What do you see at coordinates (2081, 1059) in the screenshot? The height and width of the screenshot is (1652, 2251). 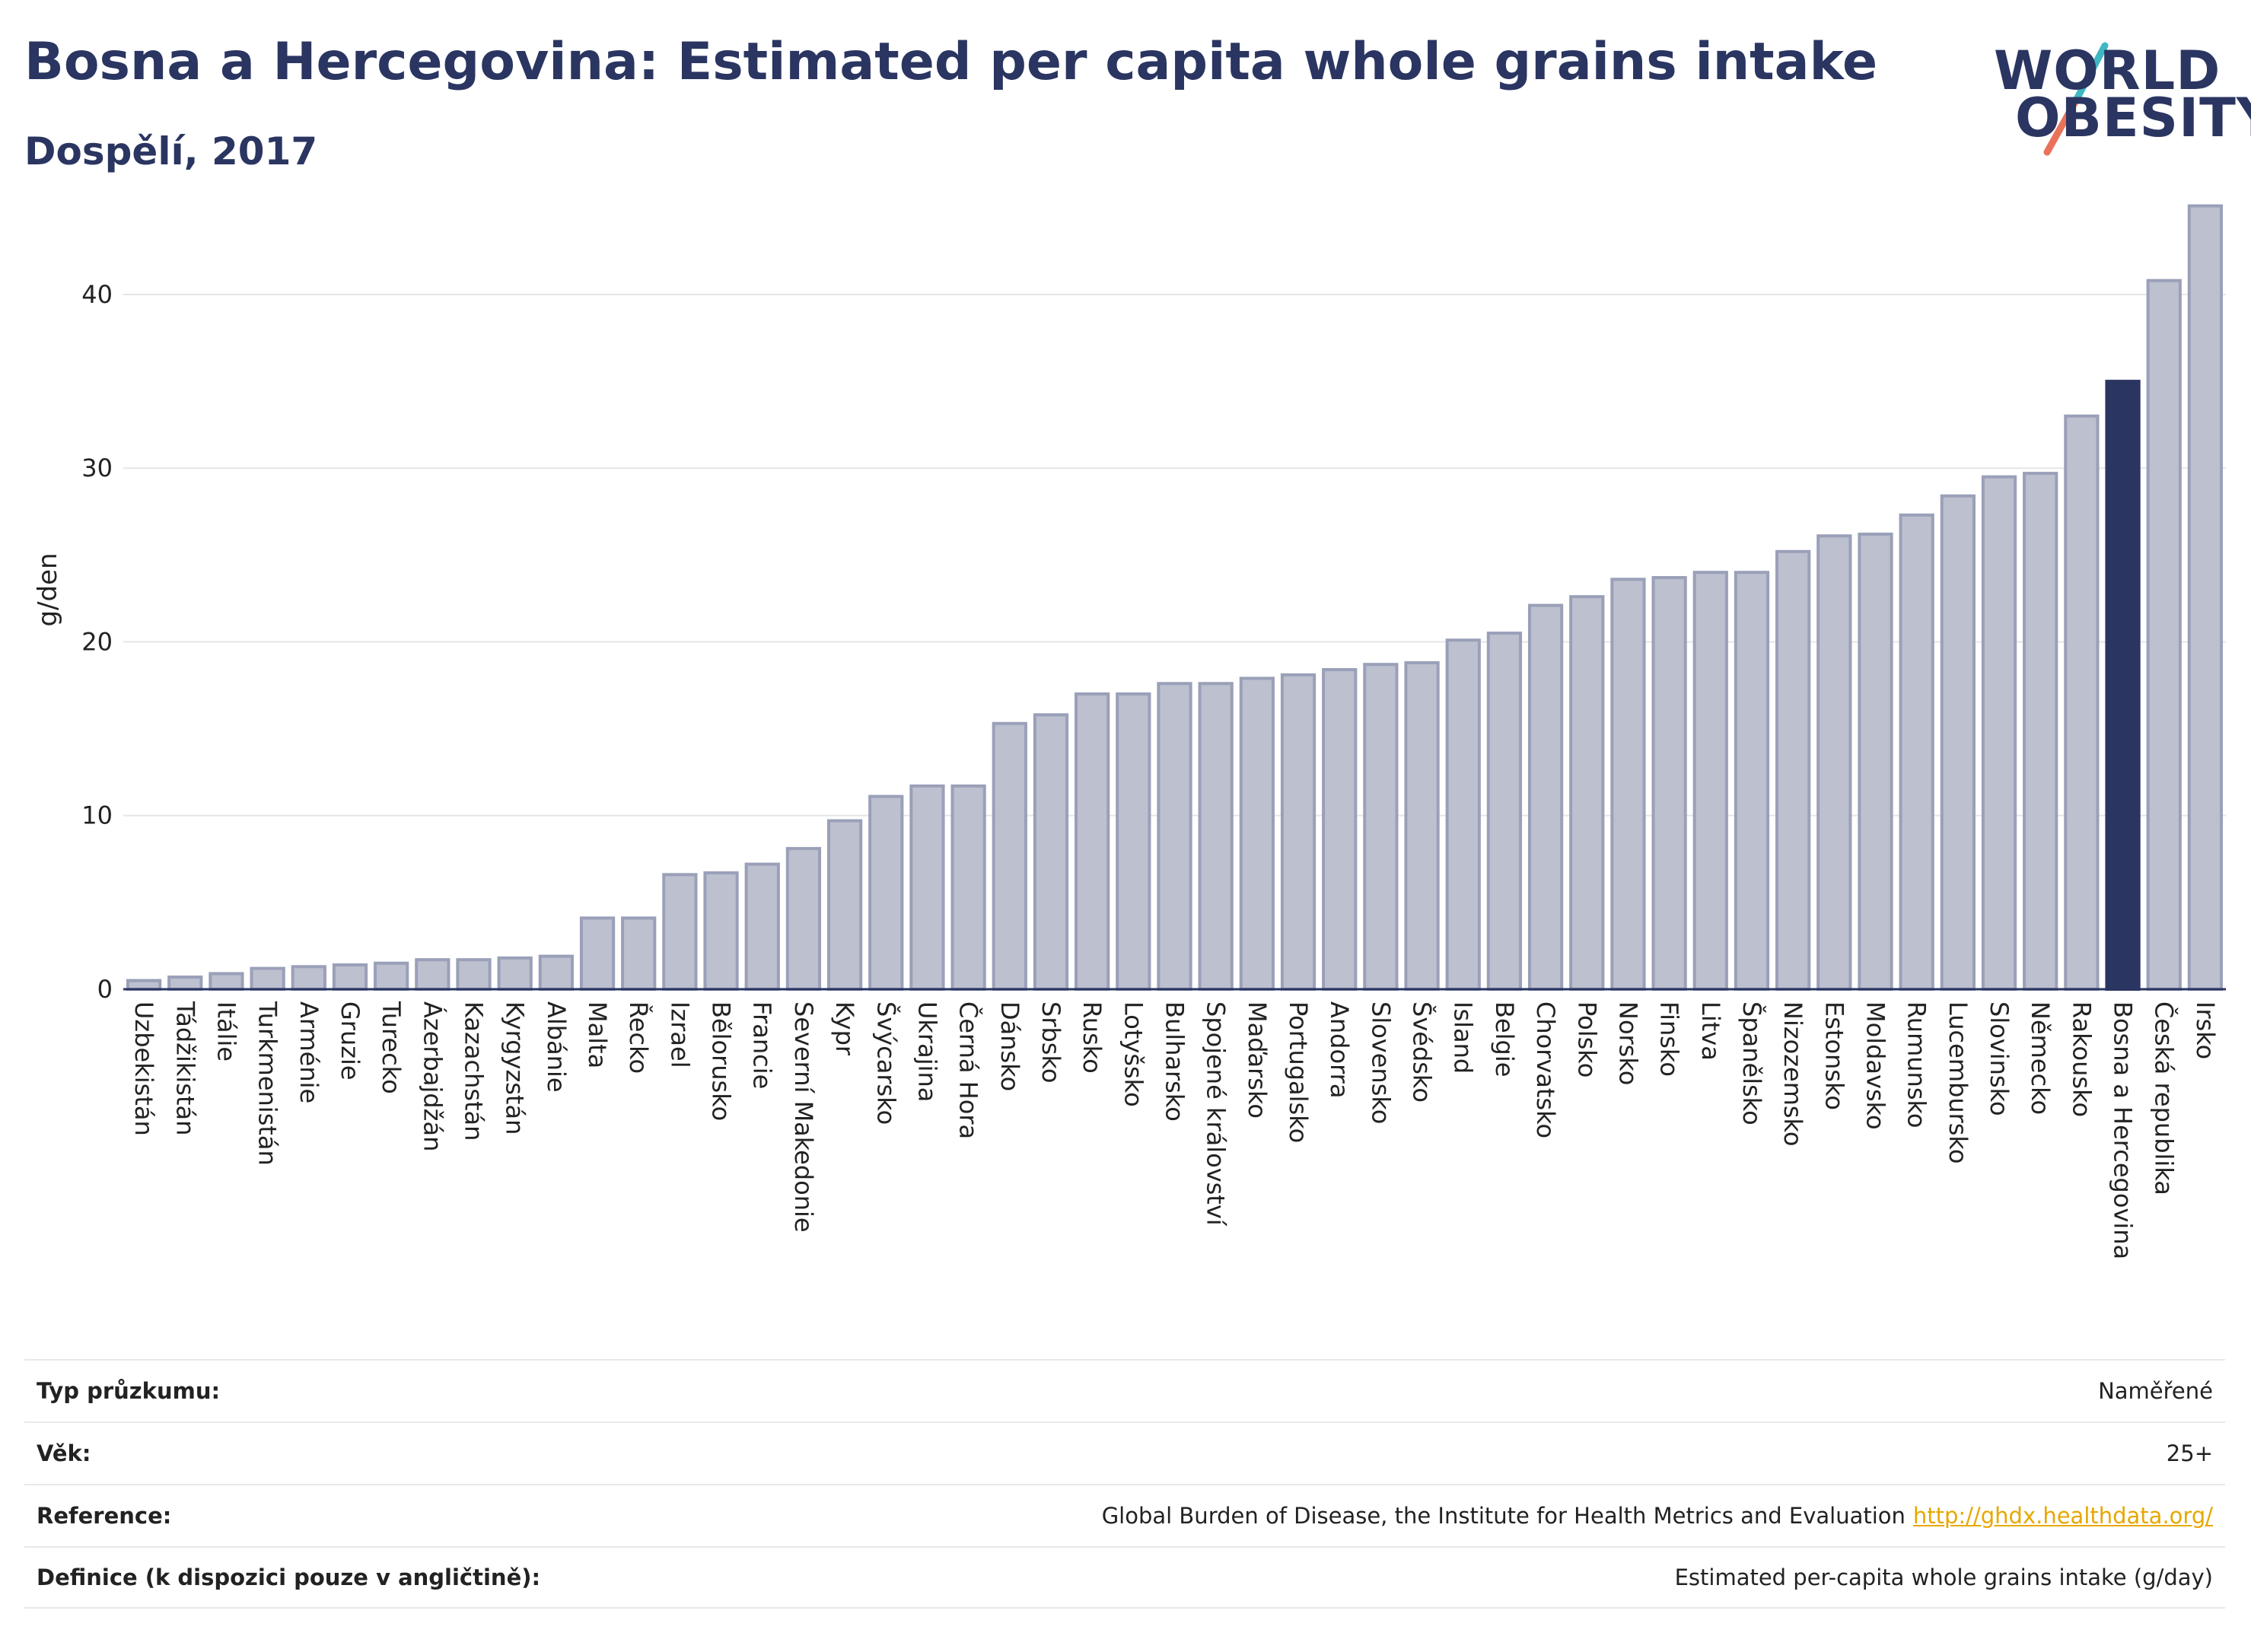 I see `x-category-label: Rakousko` at bounding box center [2081, 1059].